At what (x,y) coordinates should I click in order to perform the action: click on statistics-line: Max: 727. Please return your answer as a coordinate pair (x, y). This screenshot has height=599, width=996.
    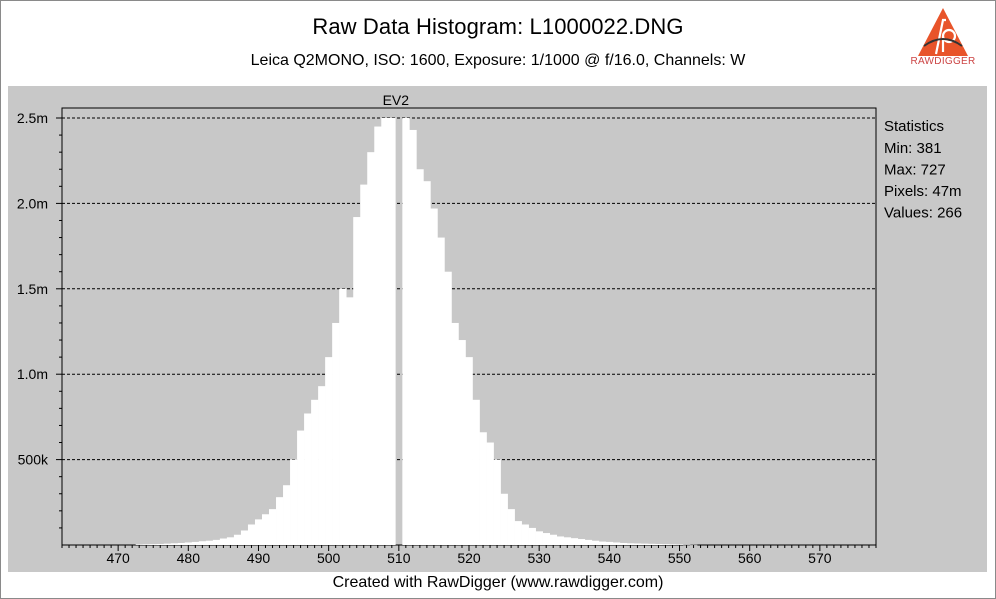
    Looking at the image, I should click on (915, 170).